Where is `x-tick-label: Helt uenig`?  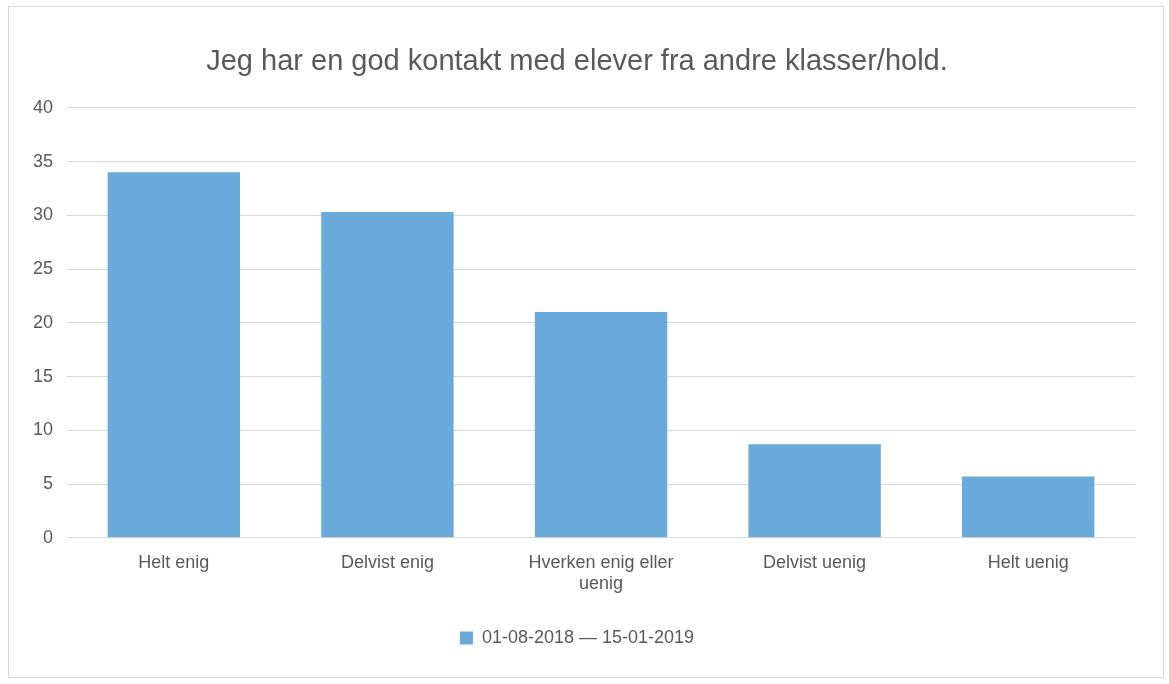
x-tick-label: Helt uenig is located at coordinates (1028, 561).